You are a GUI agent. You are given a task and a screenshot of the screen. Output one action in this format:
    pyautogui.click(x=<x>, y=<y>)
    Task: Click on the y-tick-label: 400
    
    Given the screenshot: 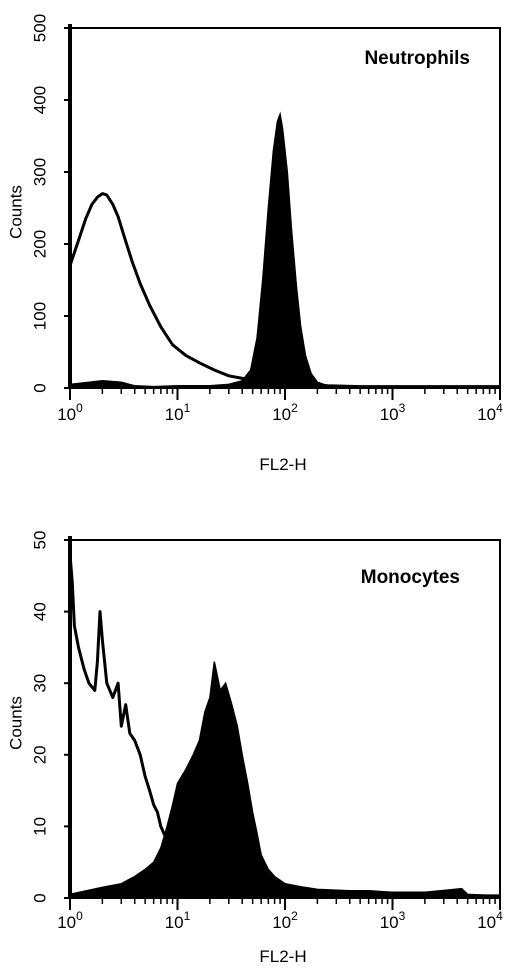 What is the action you would take?
    pyautogui.click(x=40, y=100)
    